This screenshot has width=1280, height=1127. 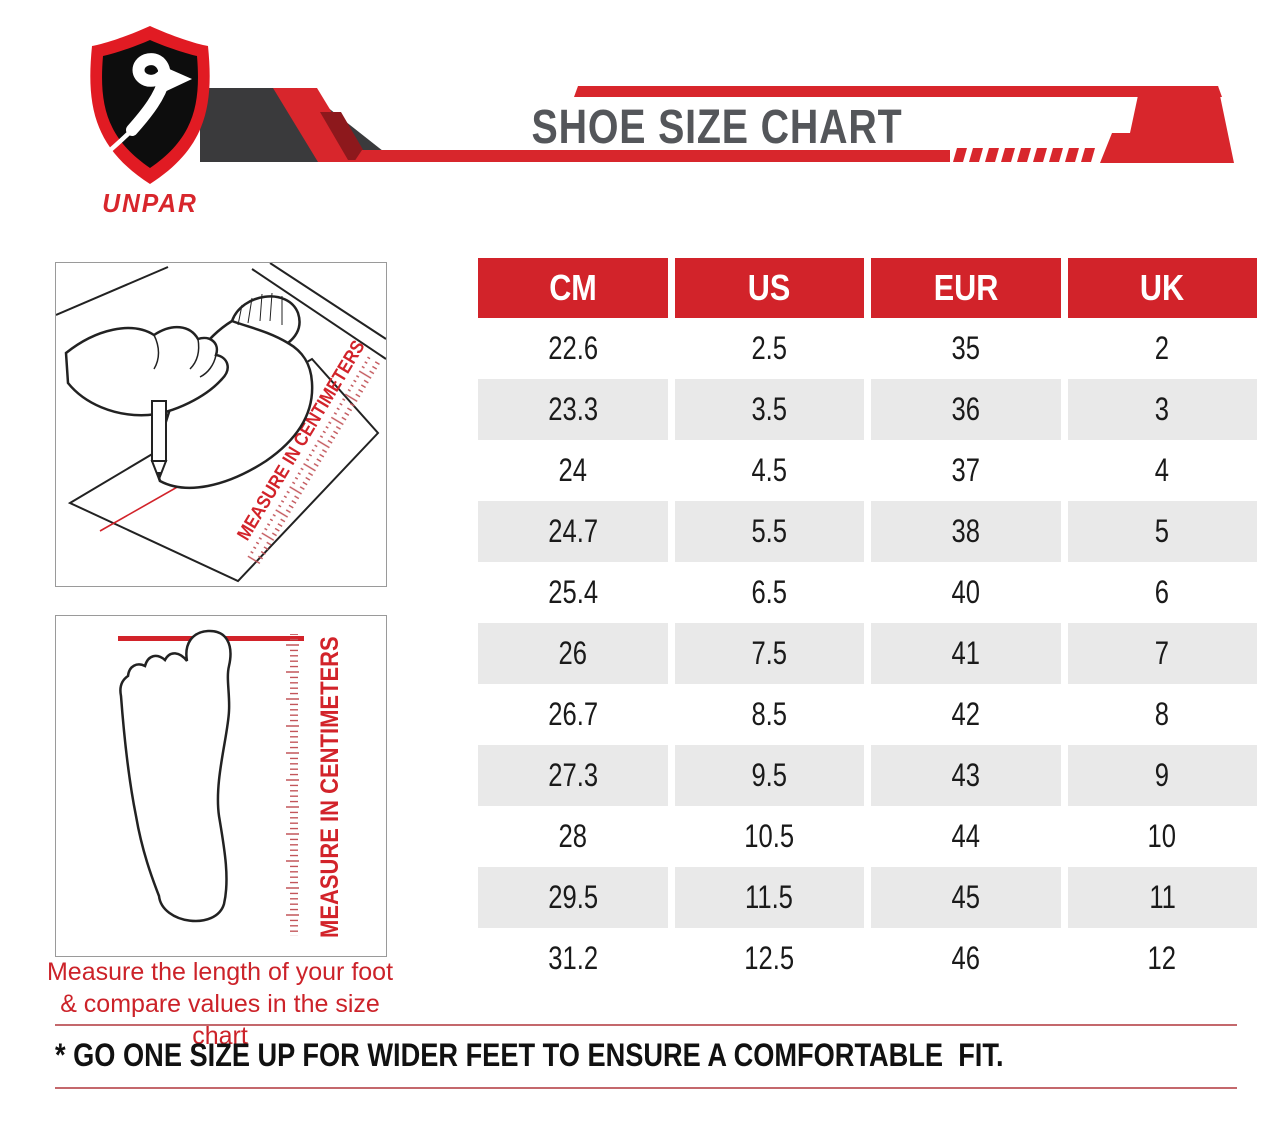 What do you see at coordinates (769, 288) in the screenshot?
I see `column-header: US` at bounding box center [769, 288].